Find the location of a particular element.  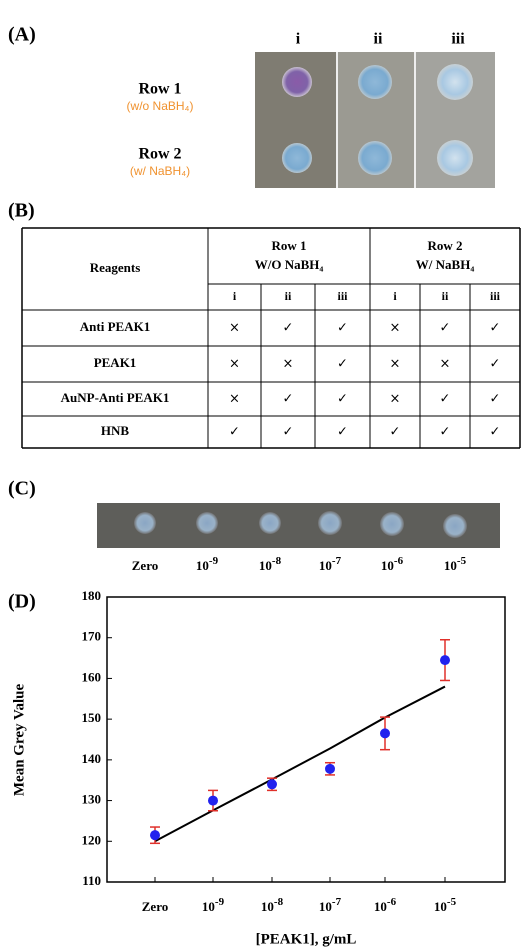

strip-label: 10-6 is located at coordinates (392, 564).